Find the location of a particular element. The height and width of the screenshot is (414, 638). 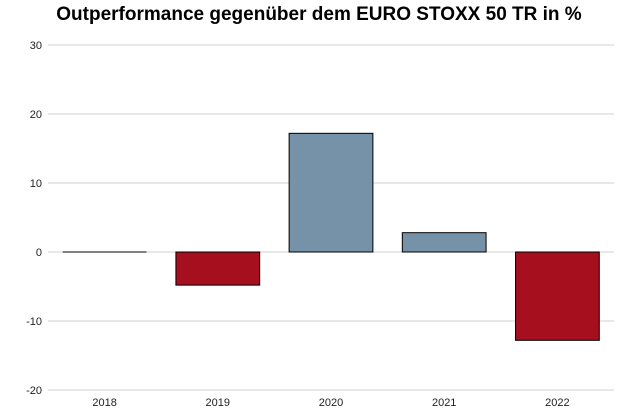

y-tick-label: 0 is located at coordinates (39, 253).